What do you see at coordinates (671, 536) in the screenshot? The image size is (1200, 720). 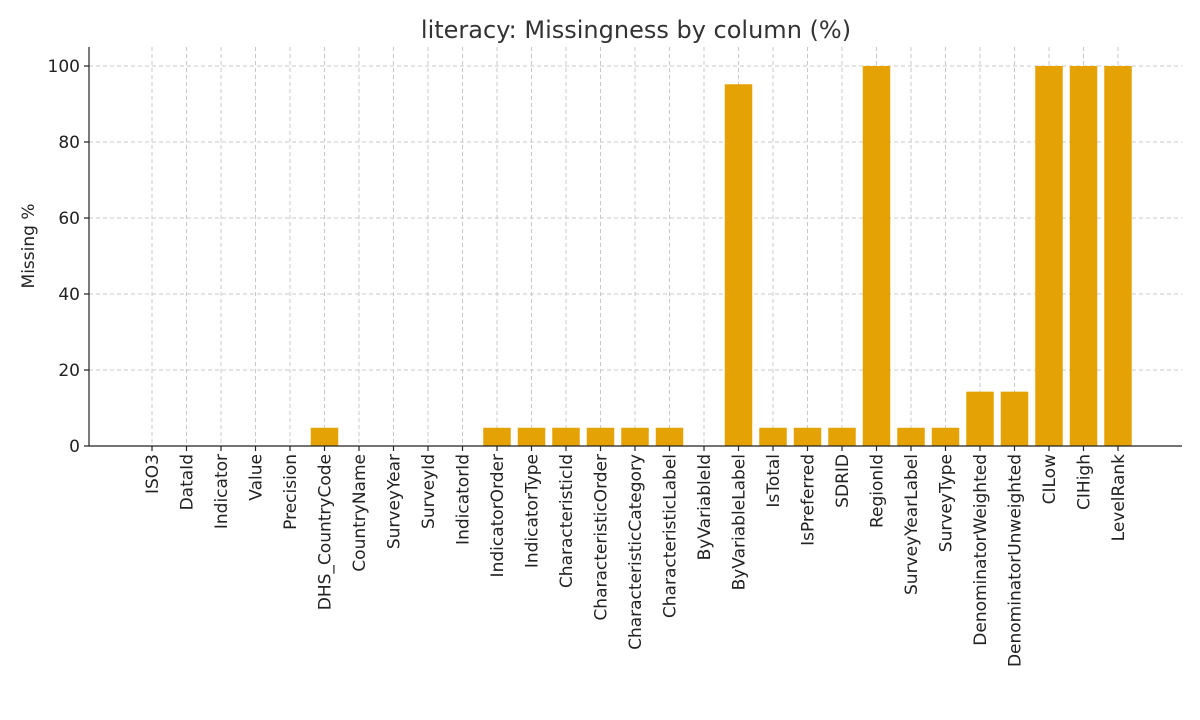 I see `x-tick-label: CharacteristicLabel` at bounding box center [671, 536].